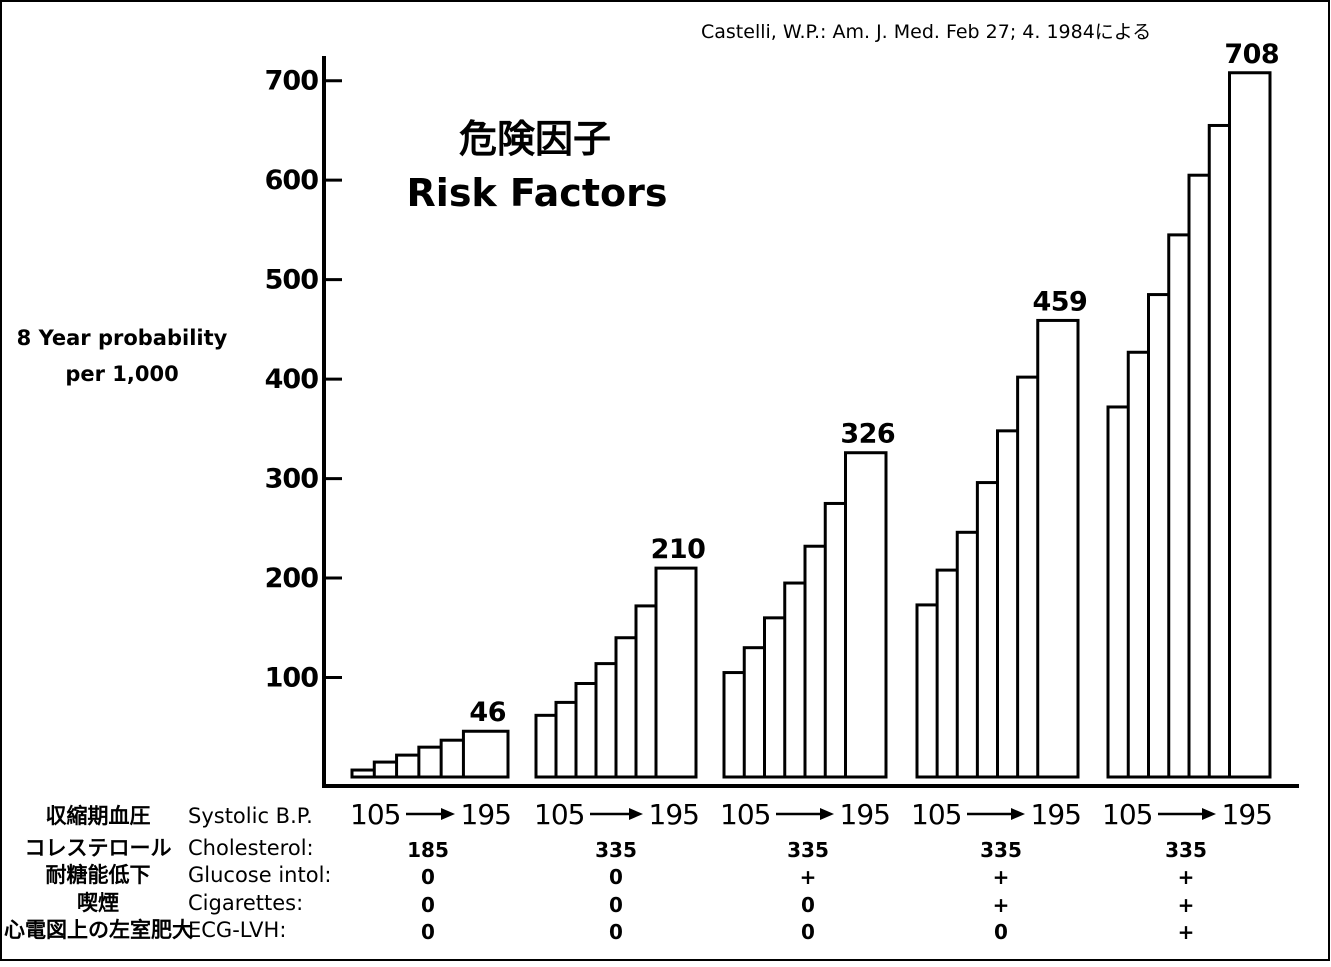 The width and height of the screenshot is (1331, 967). Describe the element at coordinates (428, 932) in the screenshot. I see `cell-ecg_lvh-1: 0` at that location.